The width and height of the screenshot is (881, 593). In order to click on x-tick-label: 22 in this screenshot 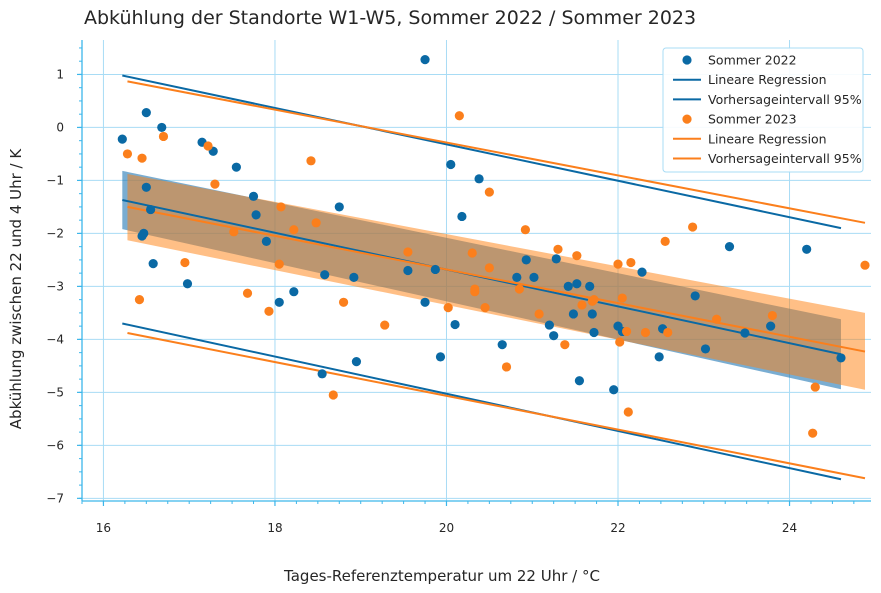, I will do `click(617, 528)`.